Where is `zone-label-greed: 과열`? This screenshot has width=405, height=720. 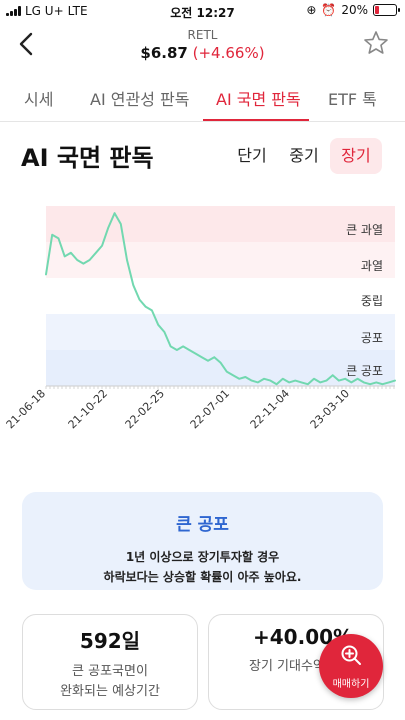 zone-label-greed: 과열 is located at coordinates (371, 266).